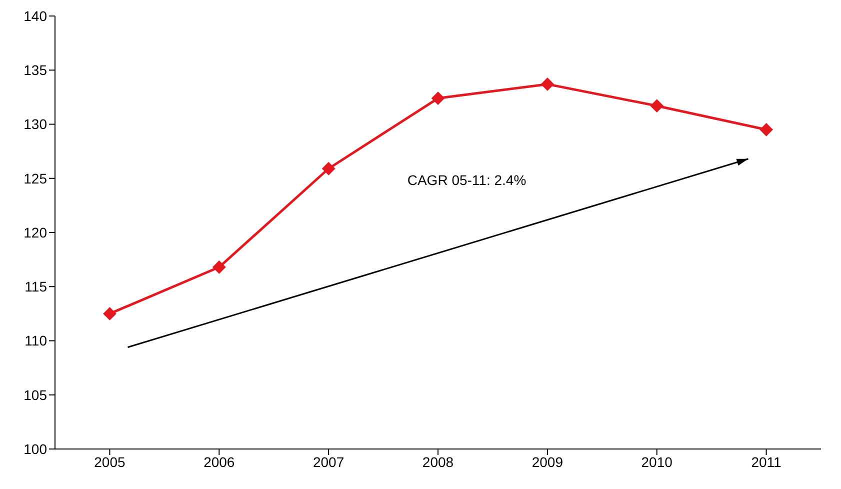 The image size is (841, 489). Describe the element at coordinates (110, 462) in the screenshot. I see `x-tick-label: 2005` at that location.